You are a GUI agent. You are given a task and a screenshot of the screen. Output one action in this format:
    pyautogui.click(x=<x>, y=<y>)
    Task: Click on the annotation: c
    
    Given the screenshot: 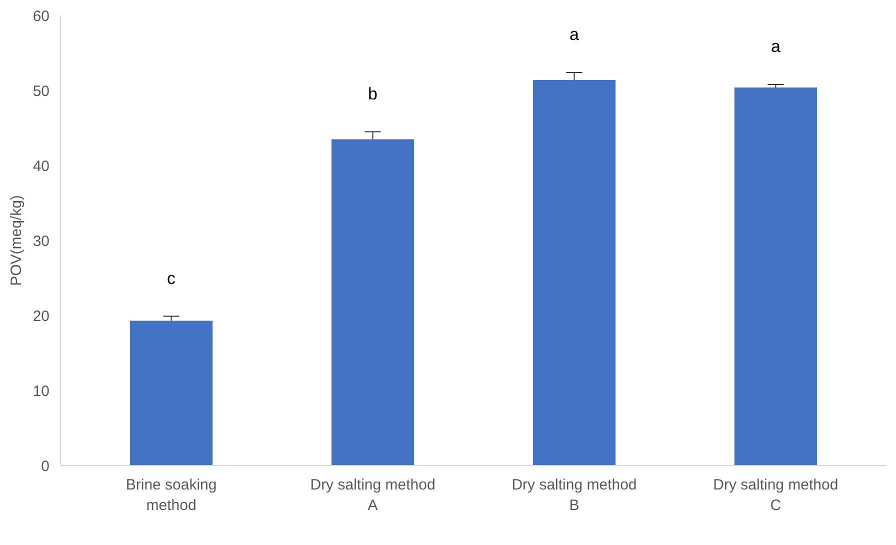 What is the action you would take?
    pyautogui.click(x=171, y=278)
    